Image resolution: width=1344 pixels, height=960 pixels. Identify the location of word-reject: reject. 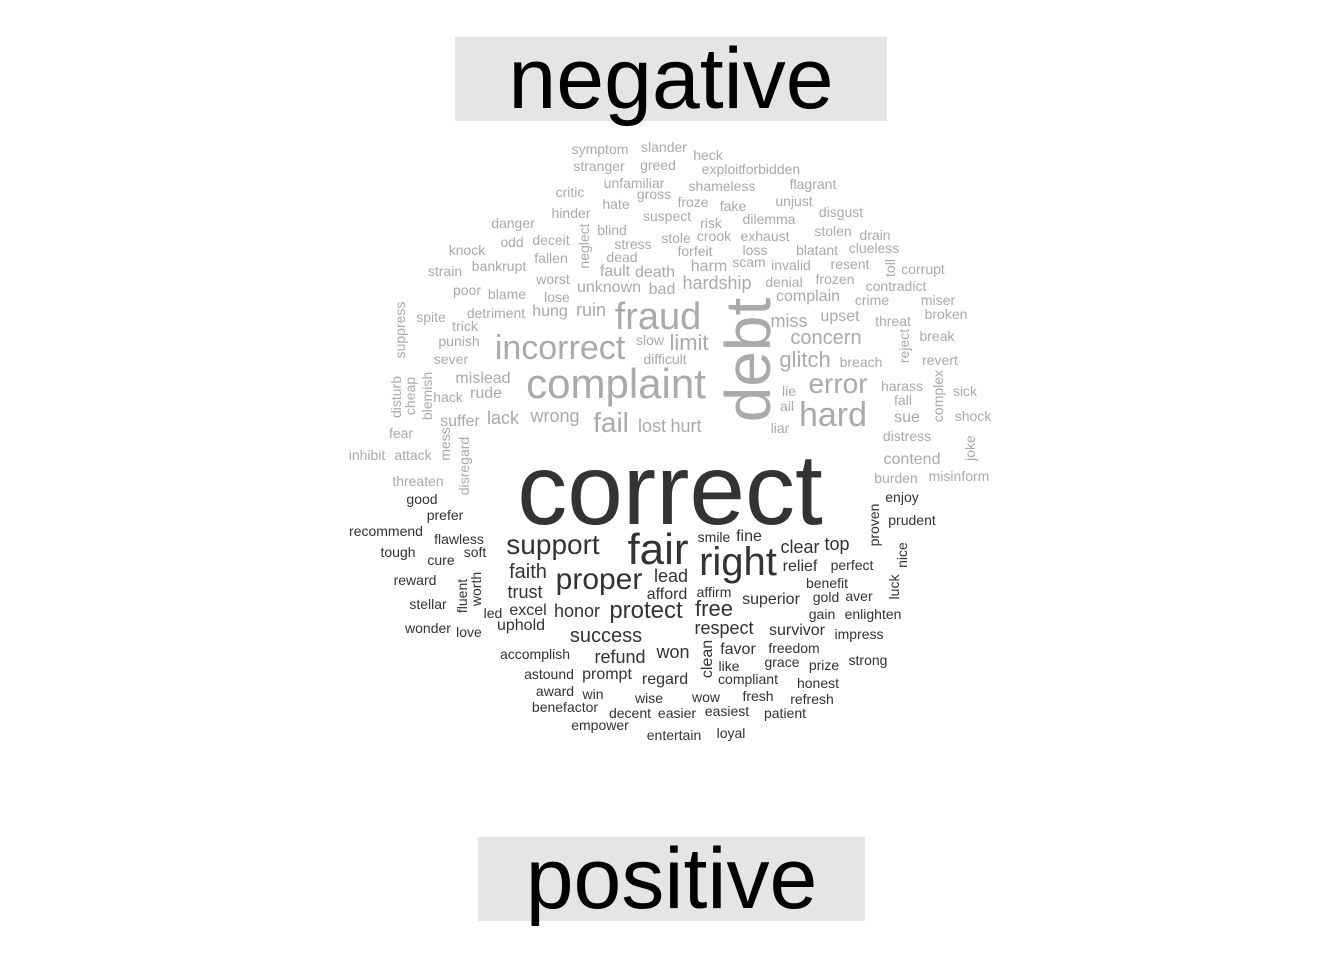
(904, 346).